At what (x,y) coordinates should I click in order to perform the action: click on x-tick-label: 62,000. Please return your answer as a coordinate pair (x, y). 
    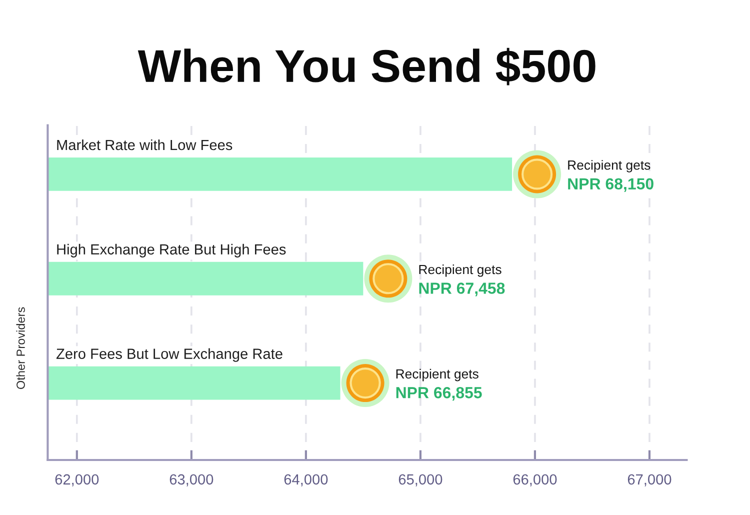
    Looking at the image, I should click on (77, 480).